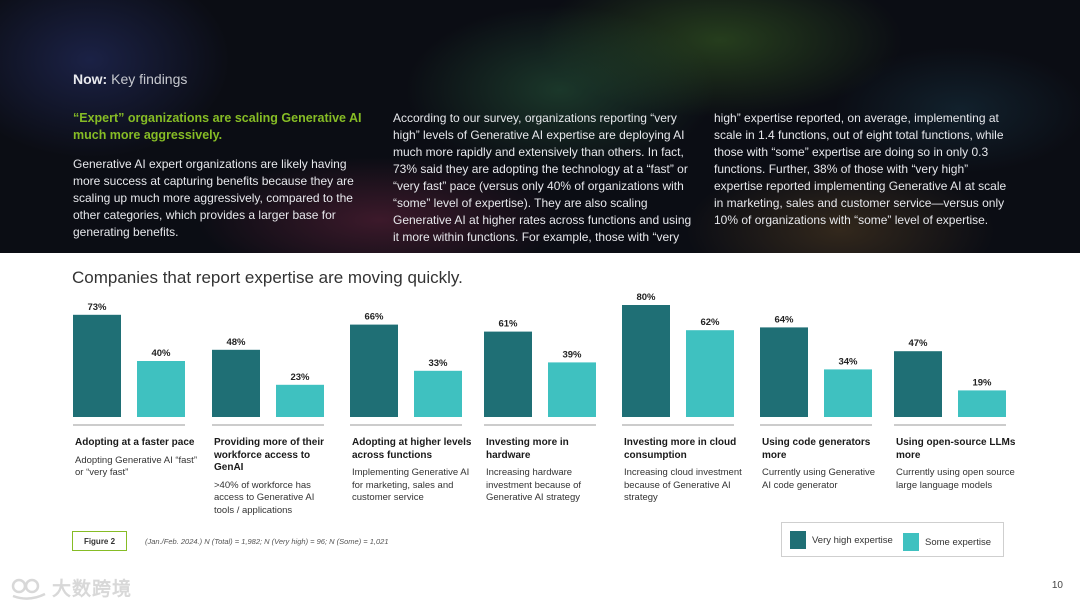 This screenshot has width=1080, height=608. What do you see at coordinates (147, 79) in the screenshot?
I see `section-title-rest: Key findings` at bounding box center [147, 79].